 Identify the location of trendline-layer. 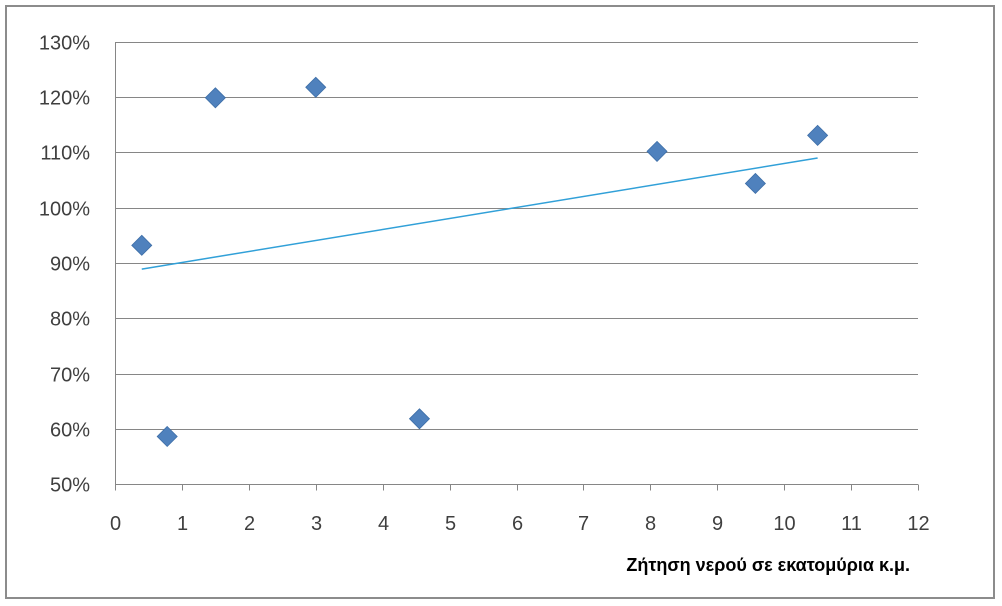
(479, 213).